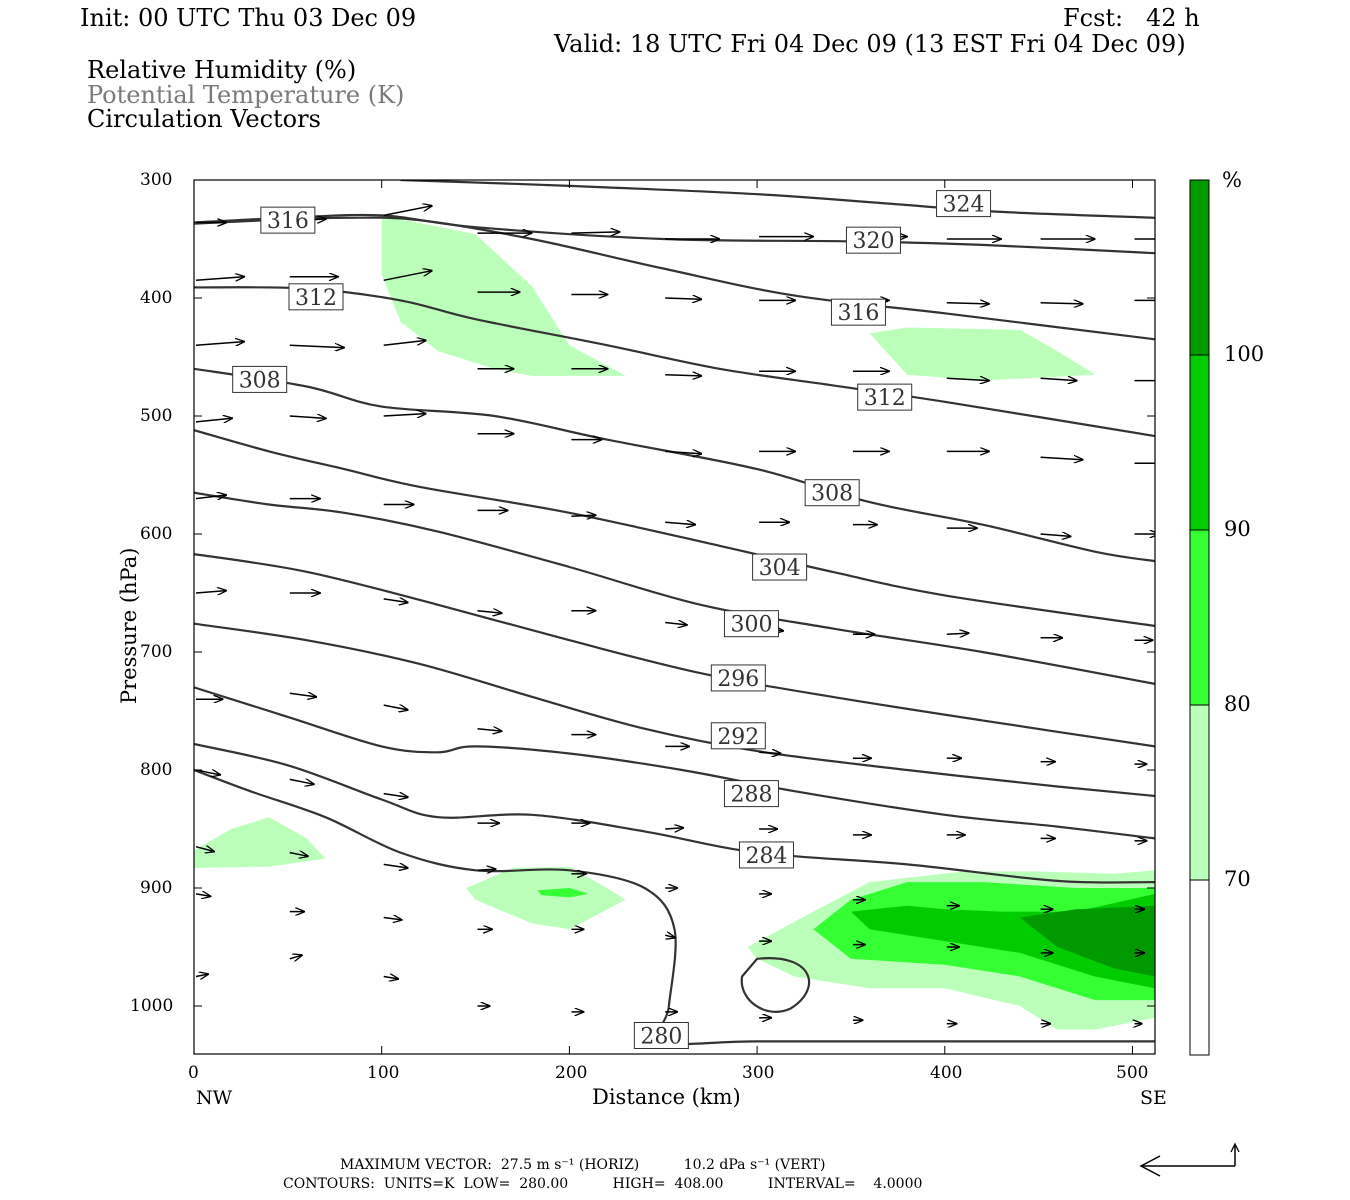 The image size is (1350, 1200). What do you see at coordinates (156, 180) in the screenshot?
I see `y-tick: 300` at bounding box center [156, 180].